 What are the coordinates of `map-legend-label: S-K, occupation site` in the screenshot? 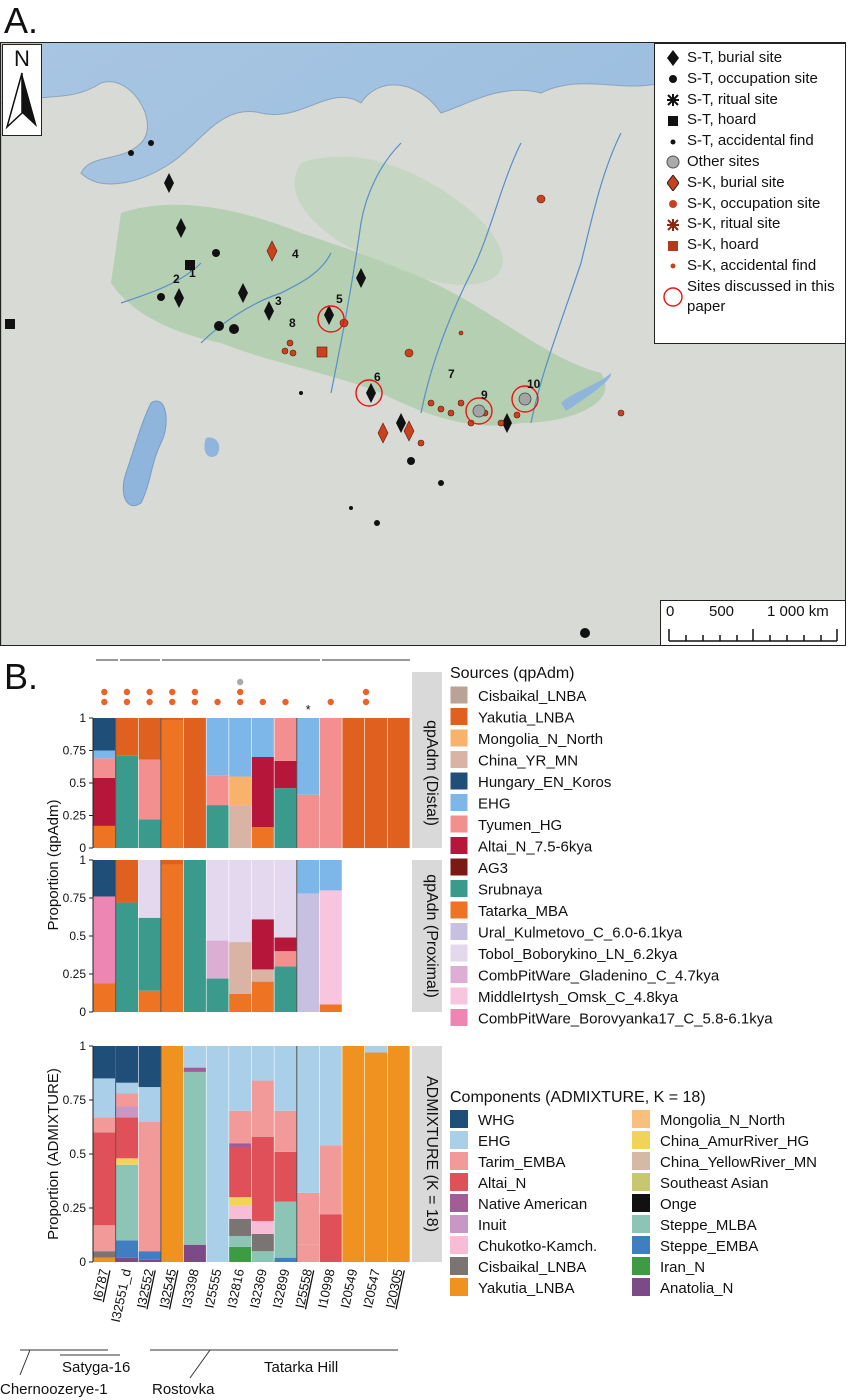 It's located at (754, 203).